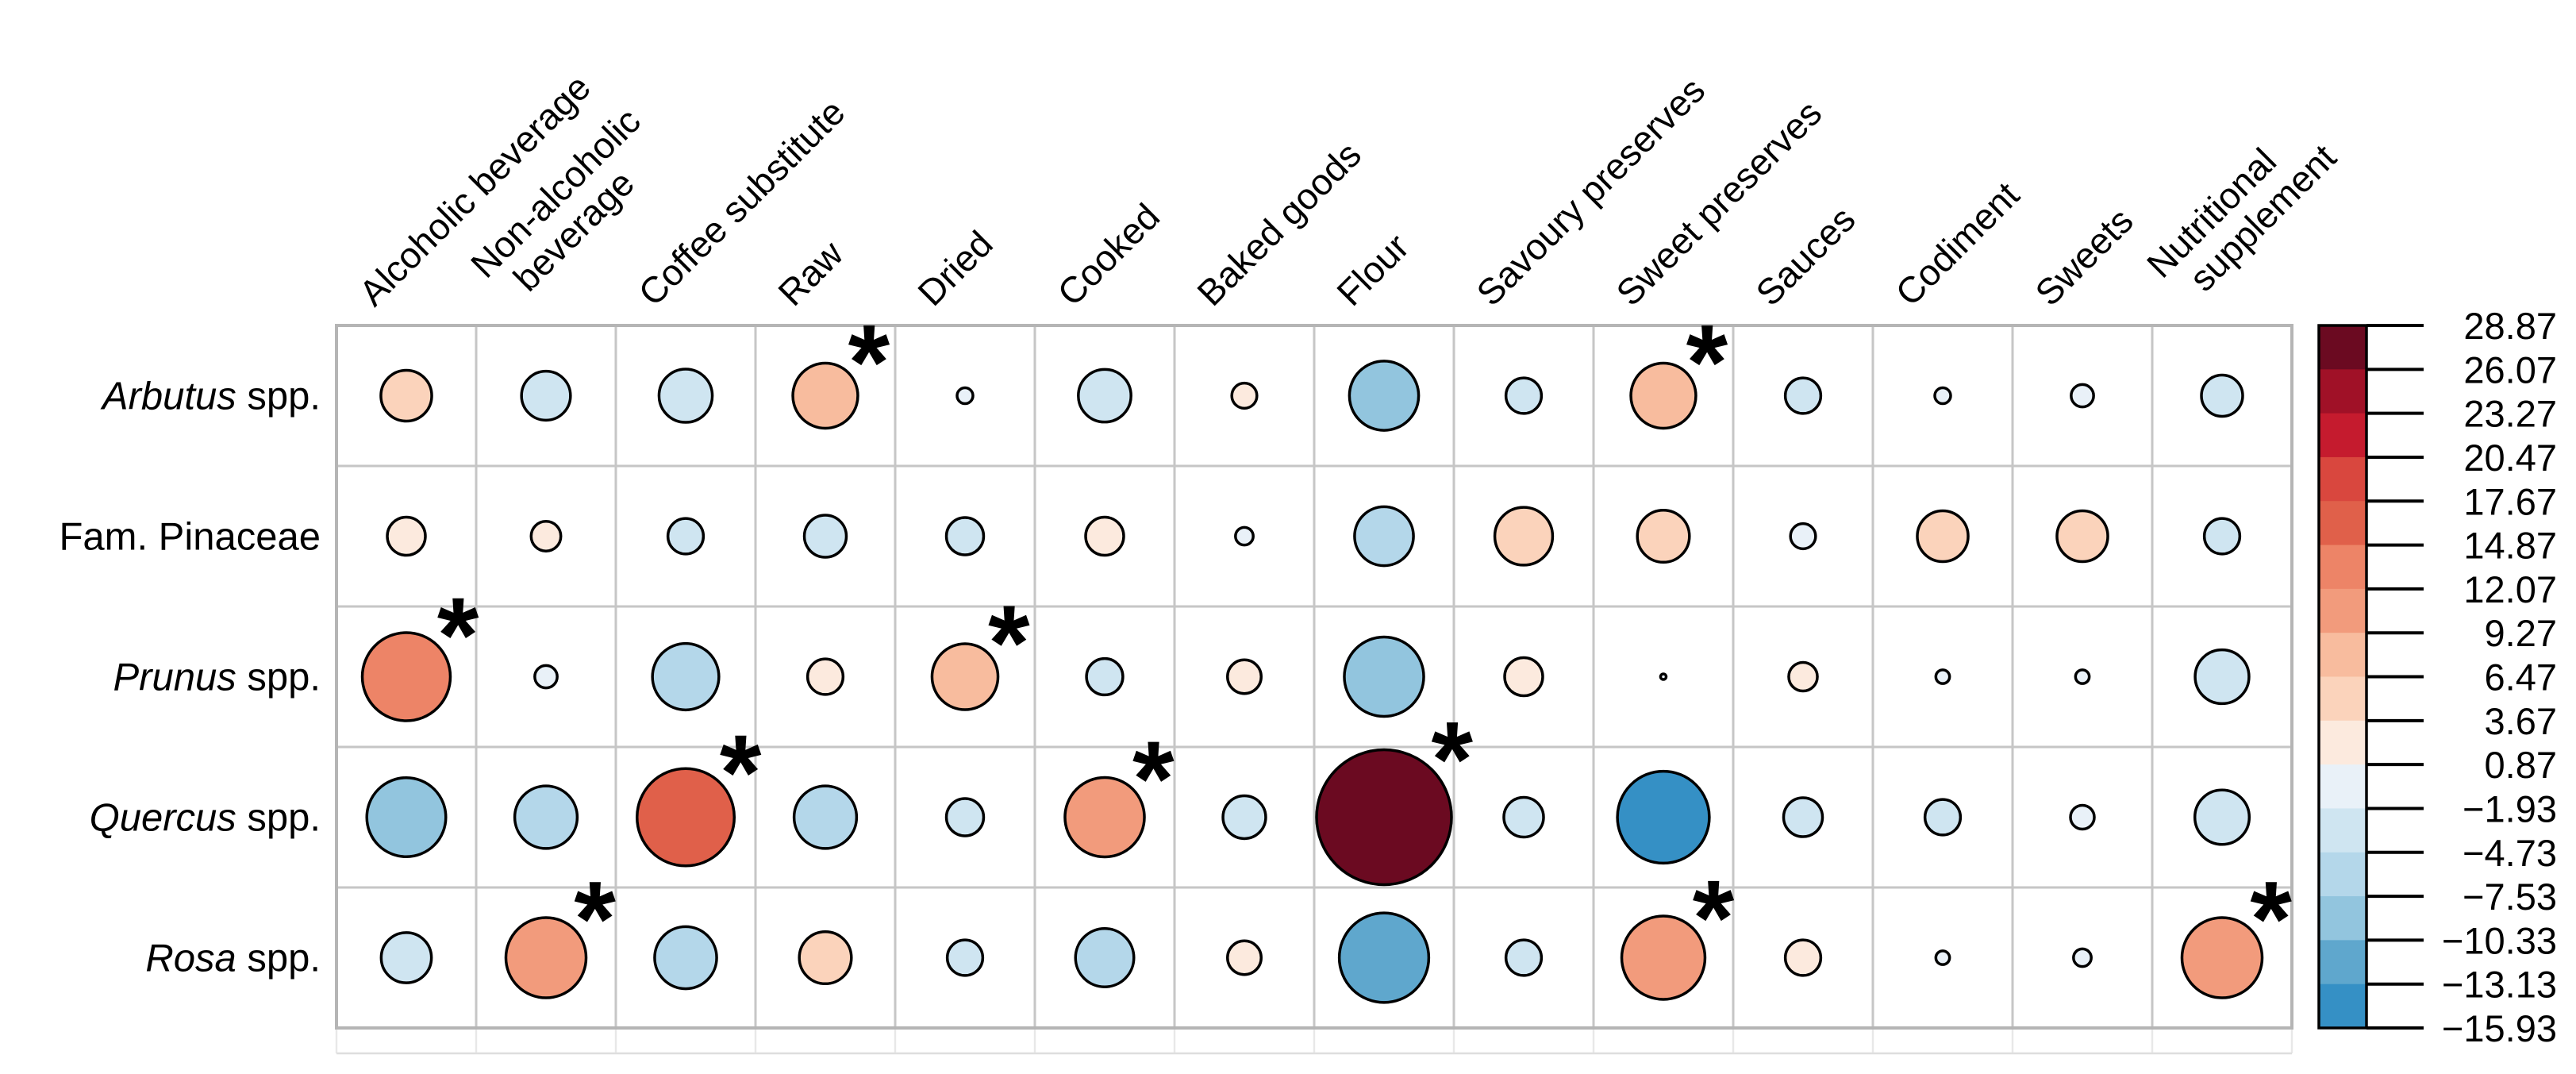  What do you see at coordinates (1957, 244) in the screenshot?
I see `column-header: Codiment` at bounding box center [1957, 244].